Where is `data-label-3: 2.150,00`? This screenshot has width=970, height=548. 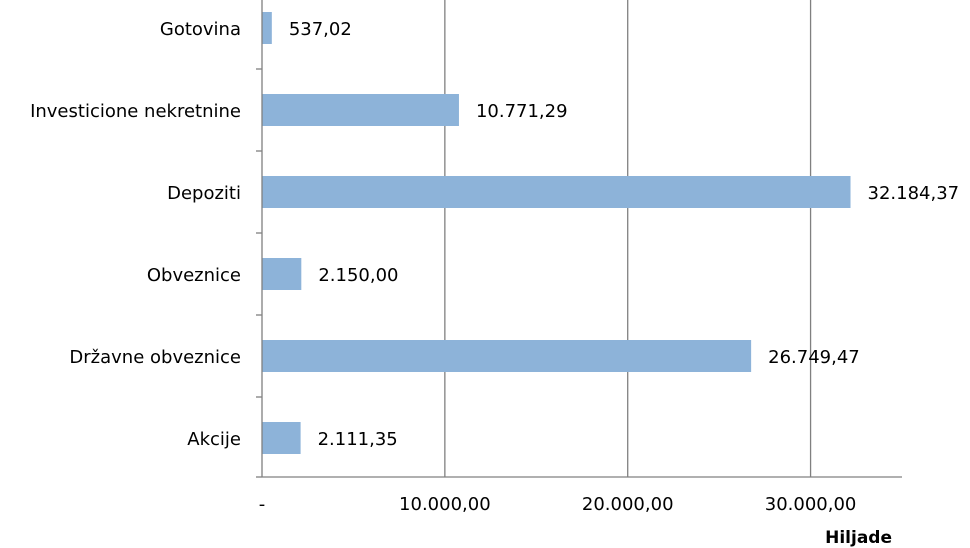
data-label-3: 2.150,00 is located at coordinates (358, 275).